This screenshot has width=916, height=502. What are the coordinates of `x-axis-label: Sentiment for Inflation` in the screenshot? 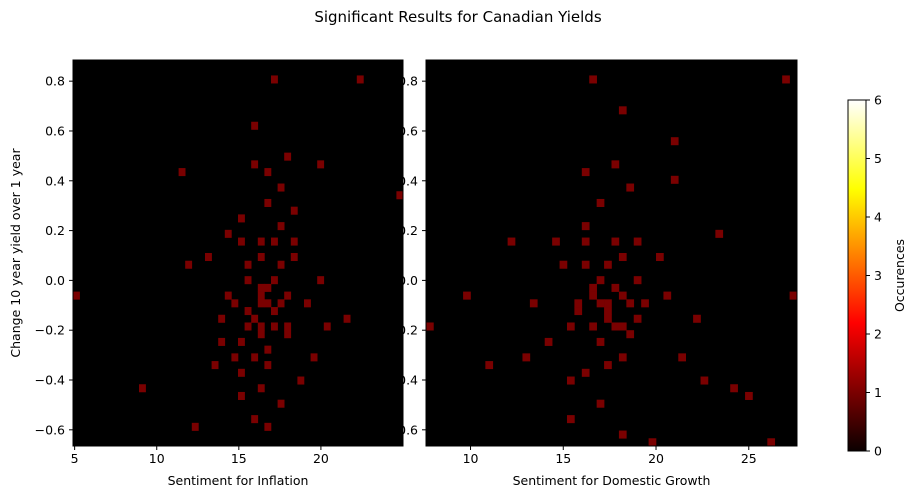 It's located at (238, 480).